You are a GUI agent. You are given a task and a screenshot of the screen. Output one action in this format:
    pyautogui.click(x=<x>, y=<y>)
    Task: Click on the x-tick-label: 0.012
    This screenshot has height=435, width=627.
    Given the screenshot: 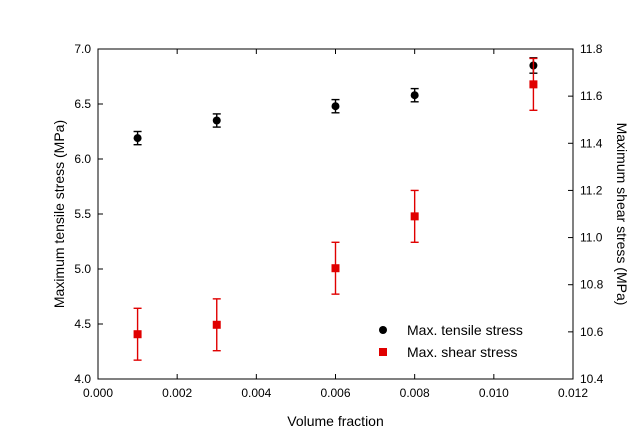 What is the action you would take?
    pyautogui.click(x=573, y=393)
    